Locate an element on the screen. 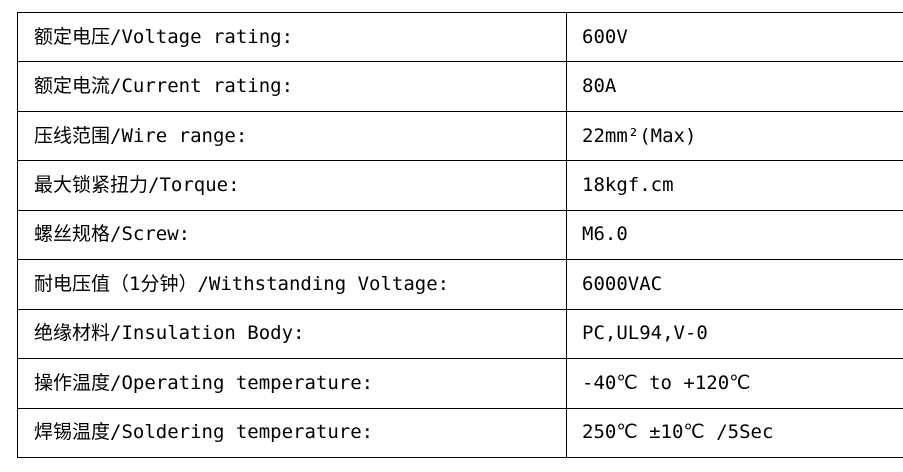 Image resolution: width=903 pixels, height=472 pixels. table-row: 额定电流/Current rating: 80A is located at coordinates (460, 86).